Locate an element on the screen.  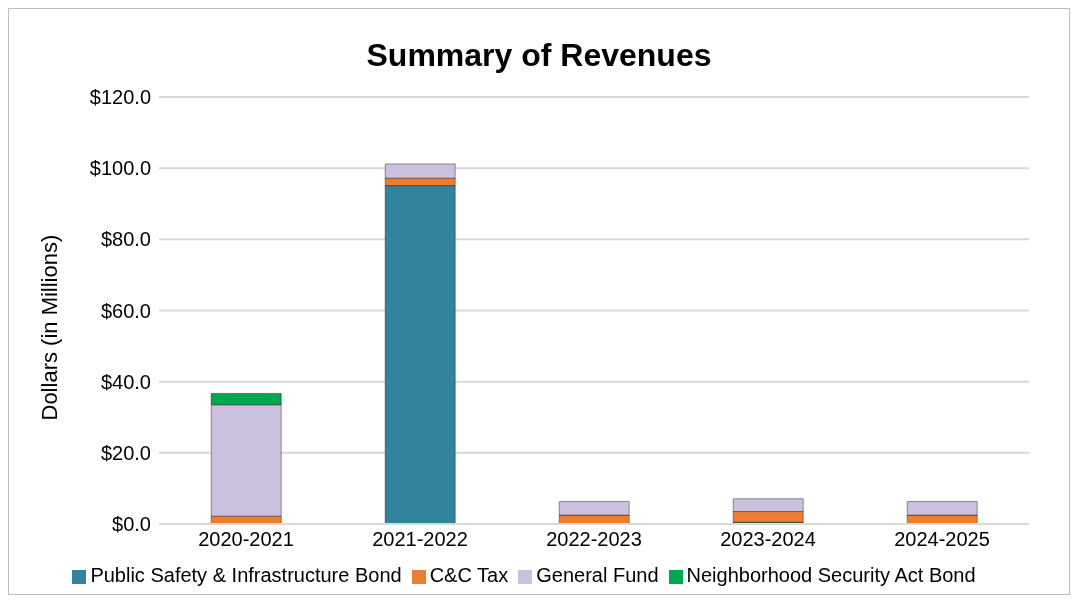
y-tick-label: $80.0 is located at coordinates (125, 239).